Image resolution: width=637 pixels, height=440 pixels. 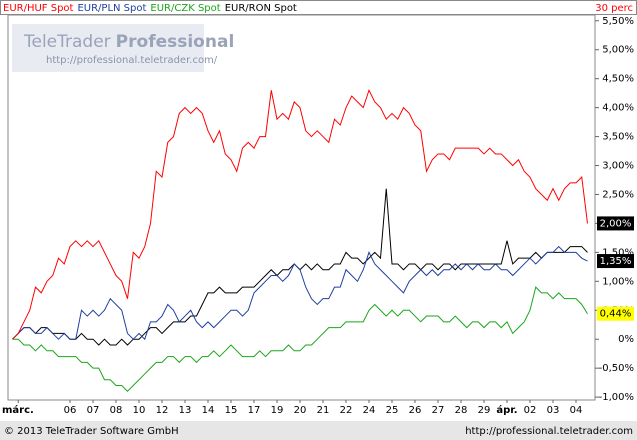 What do you see at coordinates (323, 410) in the screenshot?
I see `x-tick-label: 21` at bounding box center [323, 410].